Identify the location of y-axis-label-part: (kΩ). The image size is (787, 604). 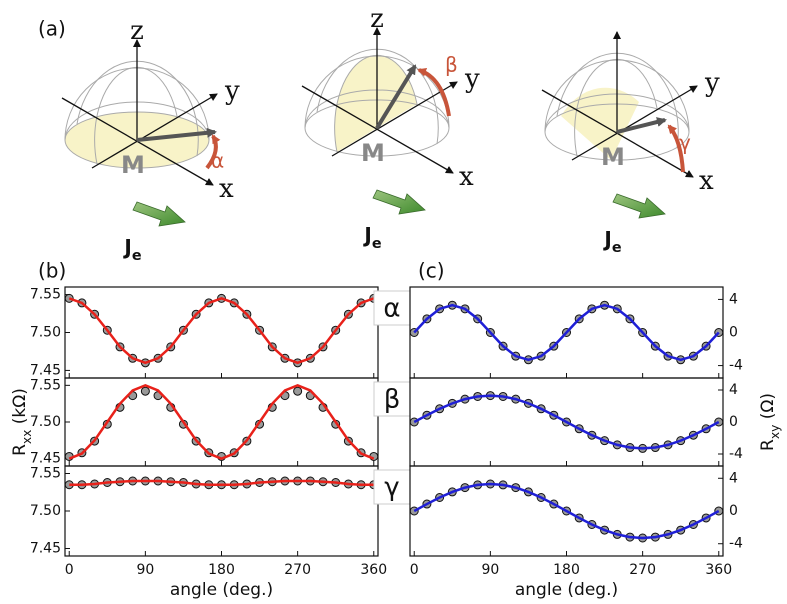
(20, 409).